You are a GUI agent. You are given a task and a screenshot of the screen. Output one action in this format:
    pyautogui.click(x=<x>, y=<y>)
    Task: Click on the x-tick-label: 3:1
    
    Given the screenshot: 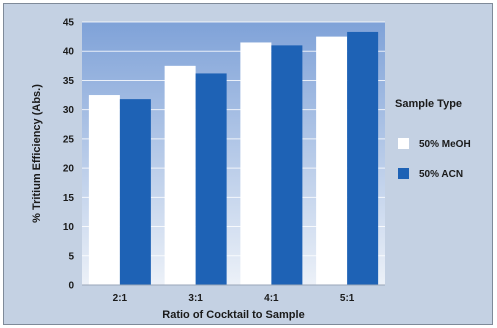 What is the action you would take?
    pyautogui.click(x=195, y=298)
    